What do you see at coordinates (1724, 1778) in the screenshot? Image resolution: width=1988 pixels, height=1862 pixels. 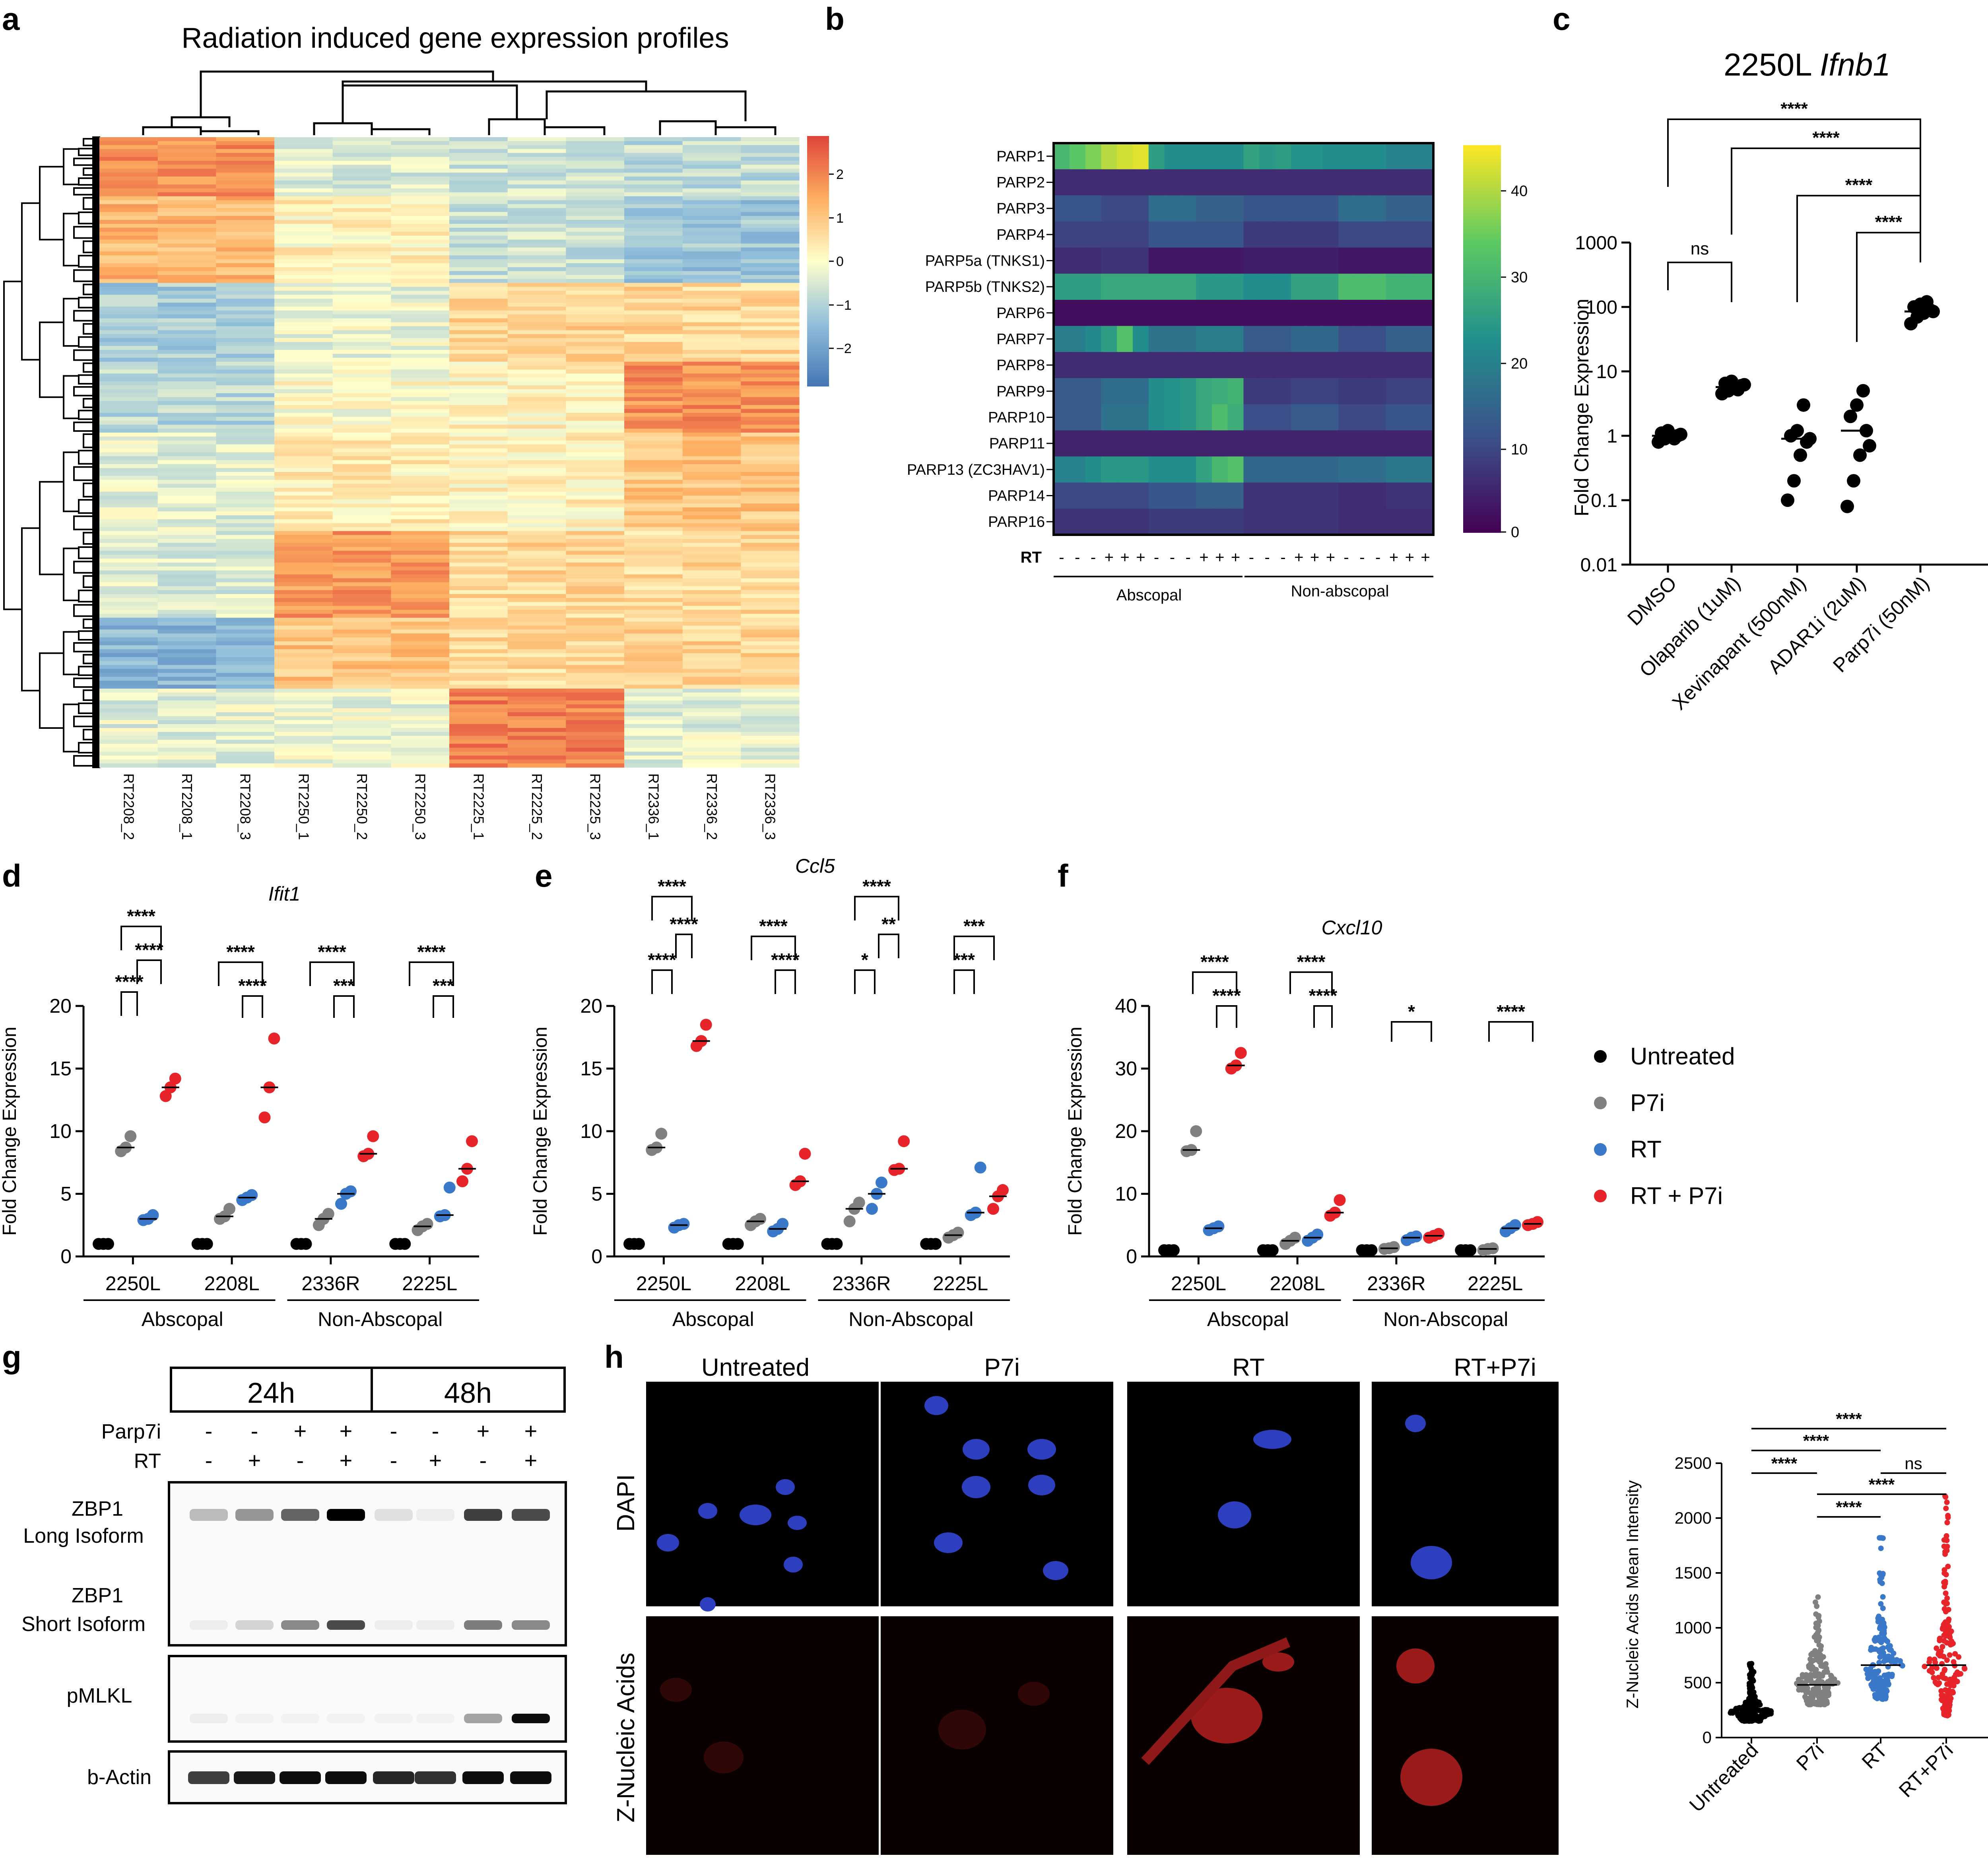 I see `h-category-label: Untreated` at bounding box center [1724, 1778].